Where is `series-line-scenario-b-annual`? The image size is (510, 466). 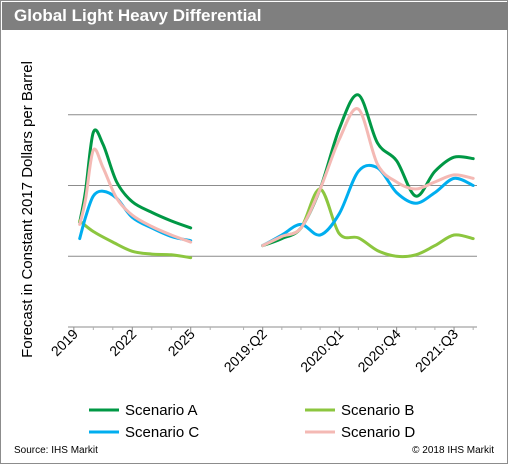 series-line-scenario-b-annual is located at coordinates (135, 239).